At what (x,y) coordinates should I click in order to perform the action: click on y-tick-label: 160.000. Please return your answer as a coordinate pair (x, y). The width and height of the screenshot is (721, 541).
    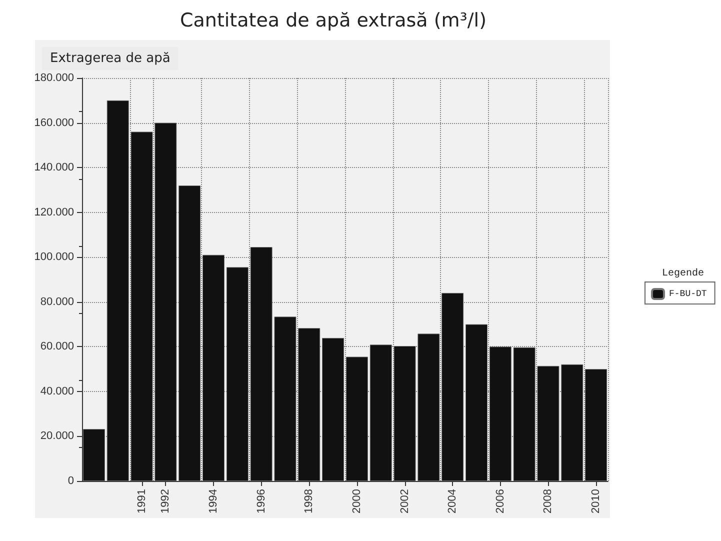
    Looking at the image, I should click on (54, 122).